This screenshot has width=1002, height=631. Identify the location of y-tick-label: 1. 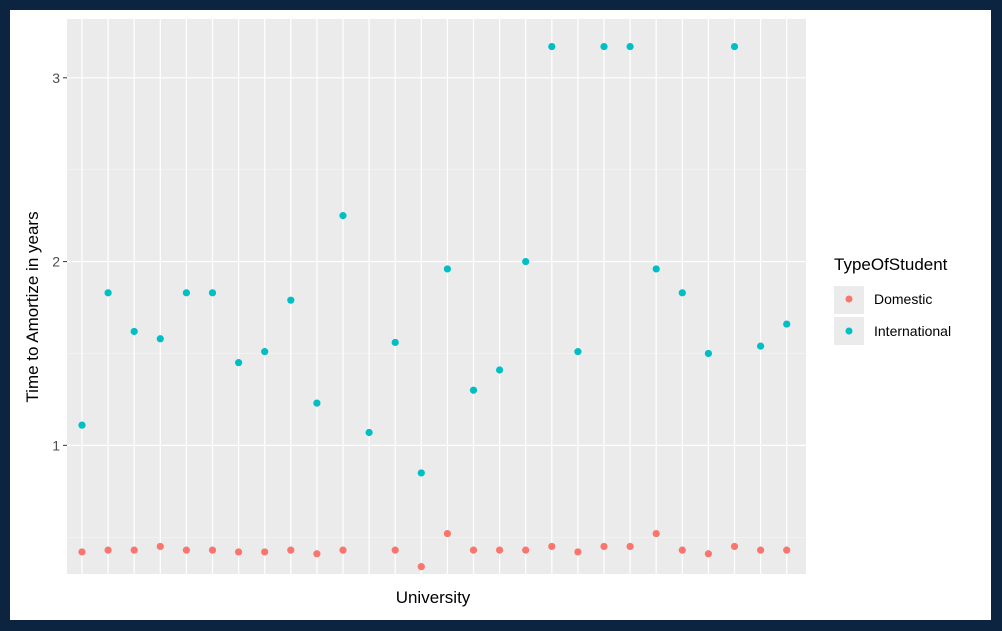
(56, 445).